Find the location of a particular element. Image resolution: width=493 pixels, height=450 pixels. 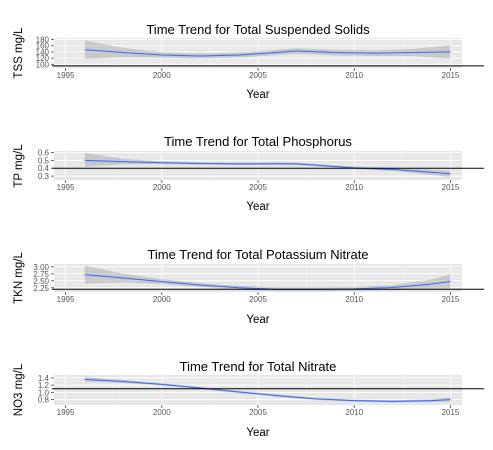

y-axis-title: TP mg/L is located at coordinates (19, 166).